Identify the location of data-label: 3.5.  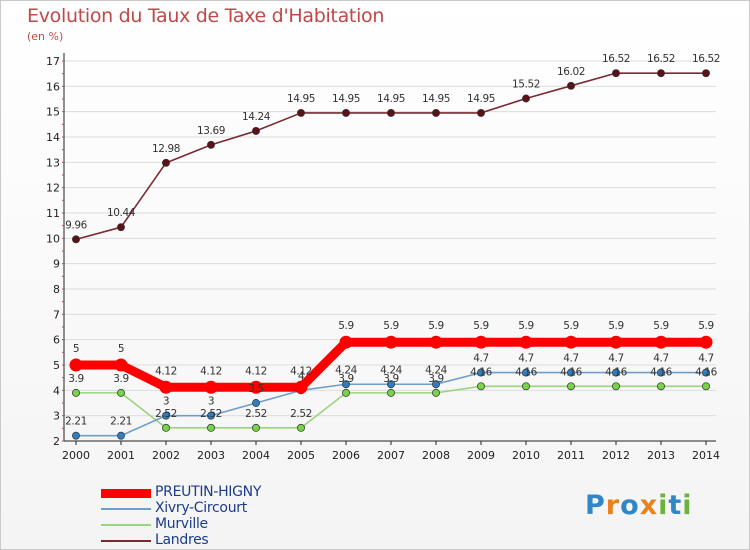
(256, 389).